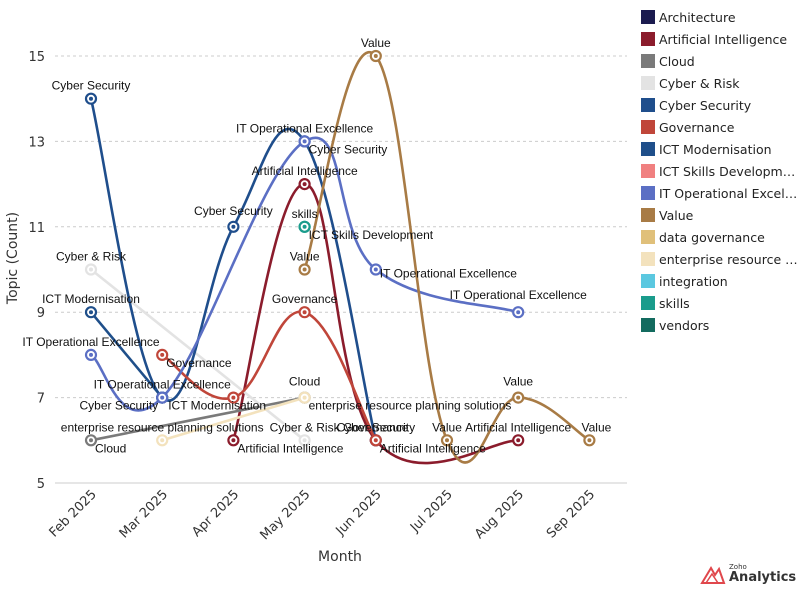 The image size is (800, 600). I want to click on legend-label: Cyber & Risk, so click(699, 83).